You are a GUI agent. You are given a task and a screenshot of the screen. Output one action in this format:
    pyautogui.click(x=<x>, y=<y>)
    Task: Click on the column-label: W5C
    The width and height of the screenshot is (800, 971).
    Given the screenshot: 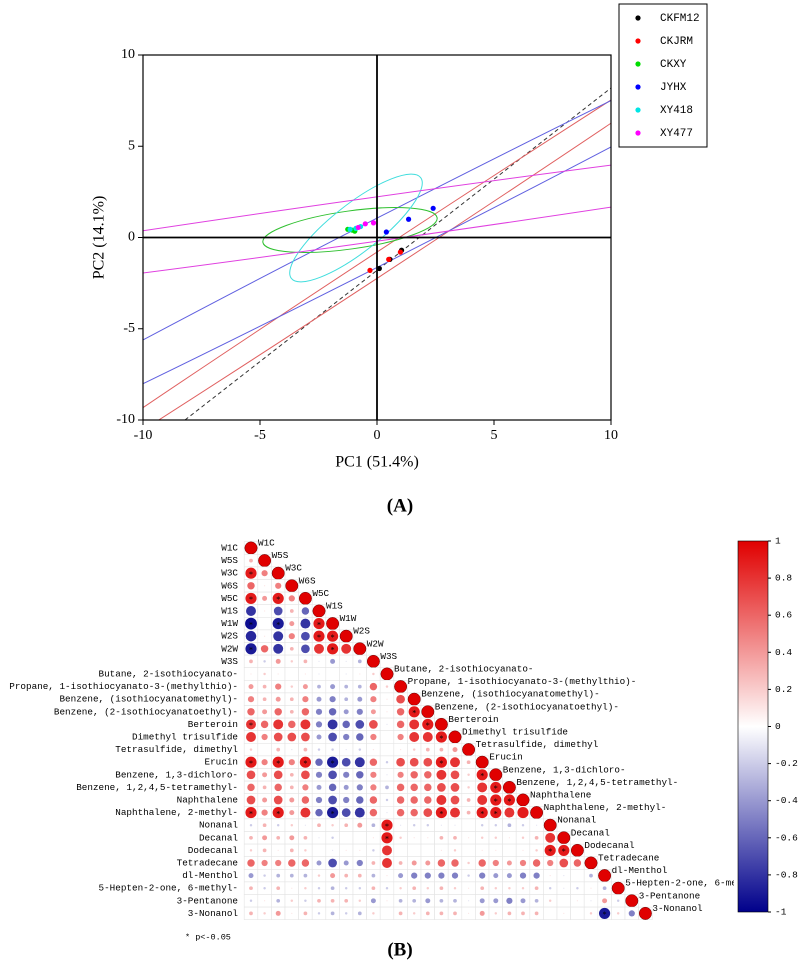 What is the action you would take?
    pyautogui.click(x=320, y=593)
    